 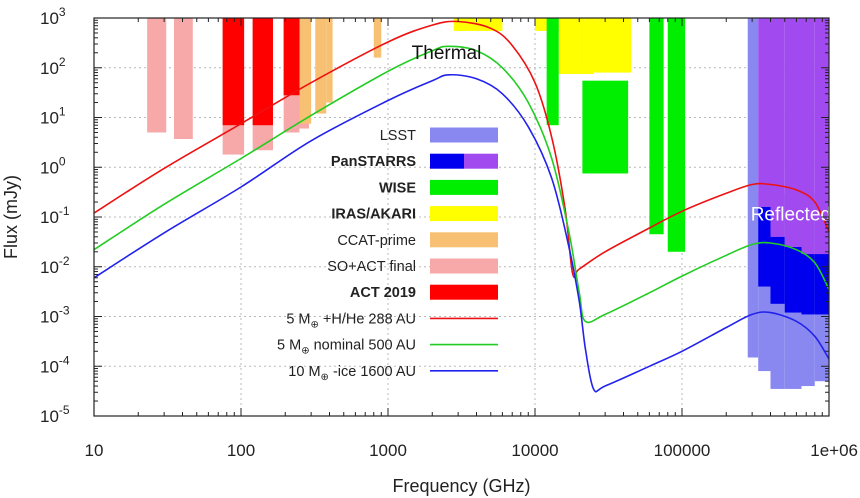 What do you see at coordinates (53, 16) in the screenshot?
I see `y-tick-label: 10³` at bounding box center [53, 16].